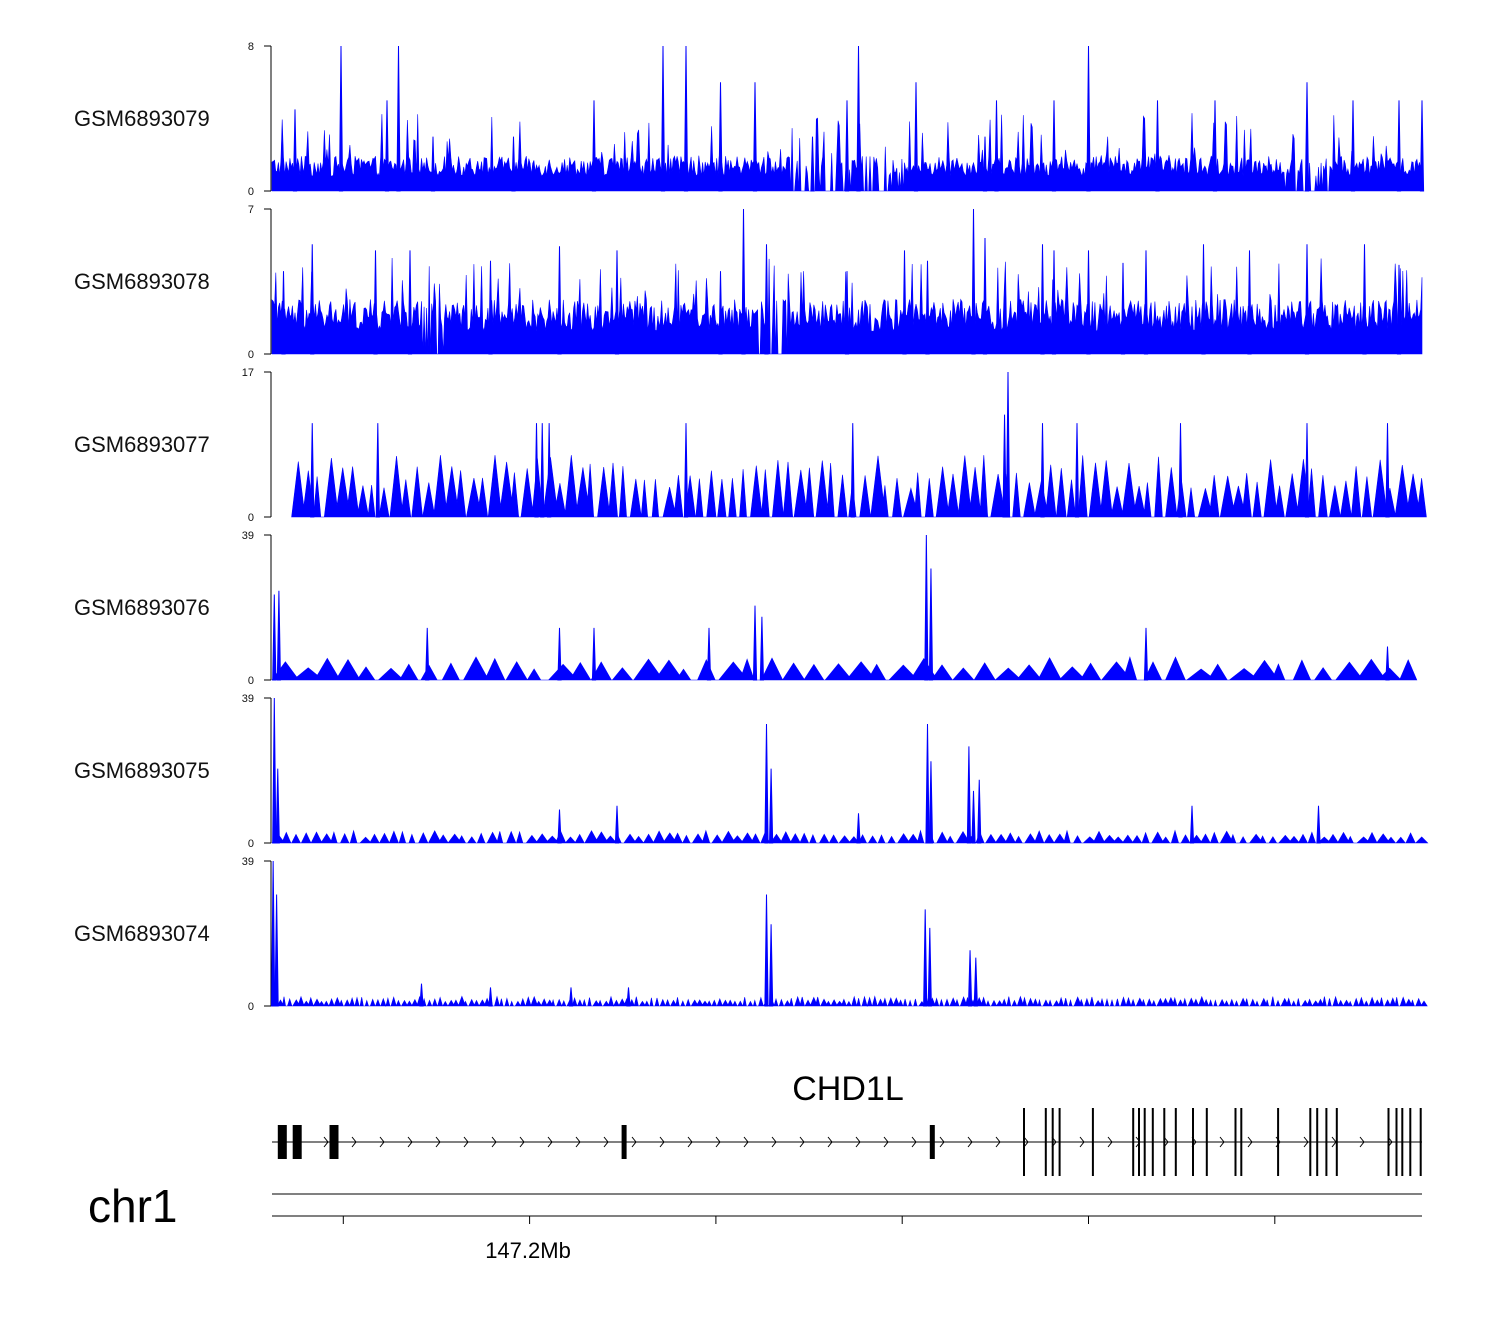 The height and width of the screenshot is (1320, 1500). What do you see at coordinates (844, 1142) in the screenshot?
I see `strand-arrows` at bounding box center [844, 1142].